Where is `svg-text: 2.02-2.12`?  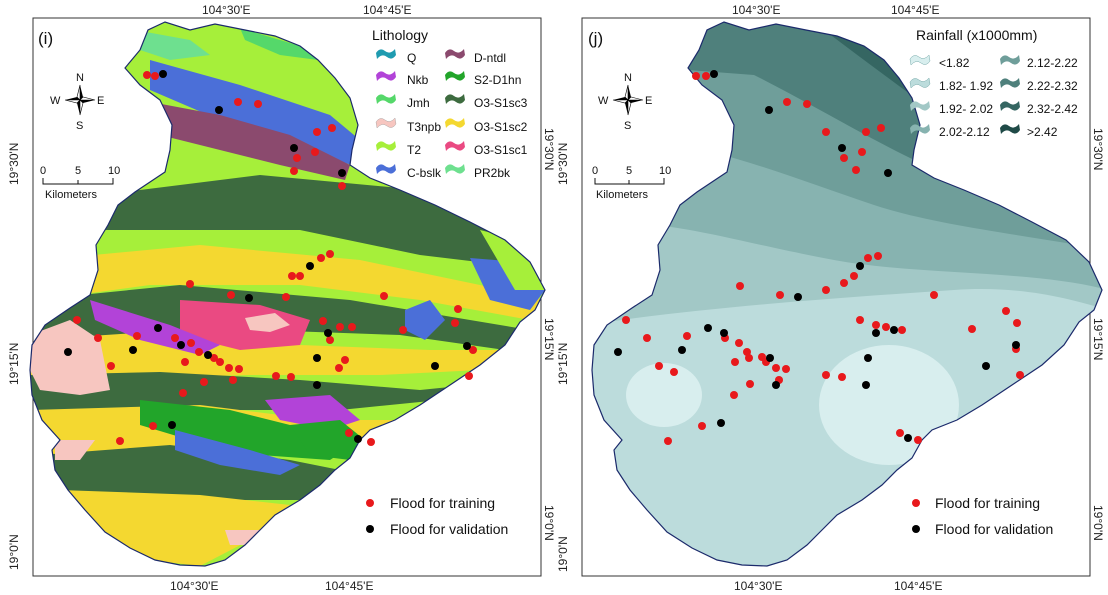
svg-text: 2.02-2.12 is located at coordinates (964, 132).